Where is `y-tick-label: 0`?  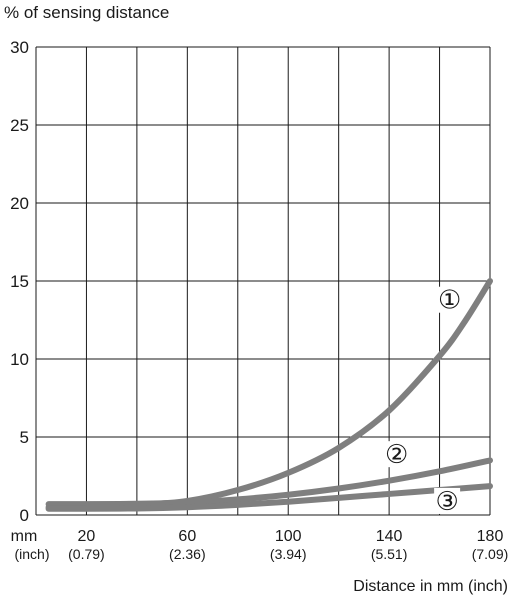
y-tick-label: 0 is located at coordinates (24, 515).